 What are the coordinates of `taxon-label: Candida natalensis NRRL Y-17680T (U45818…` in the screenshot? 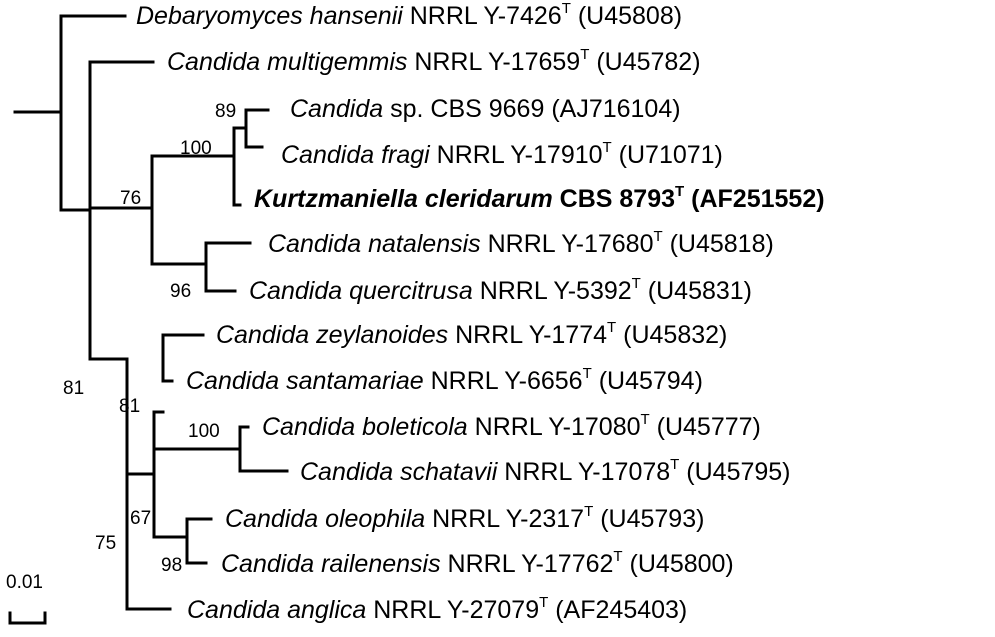 It's located at (521, 243).